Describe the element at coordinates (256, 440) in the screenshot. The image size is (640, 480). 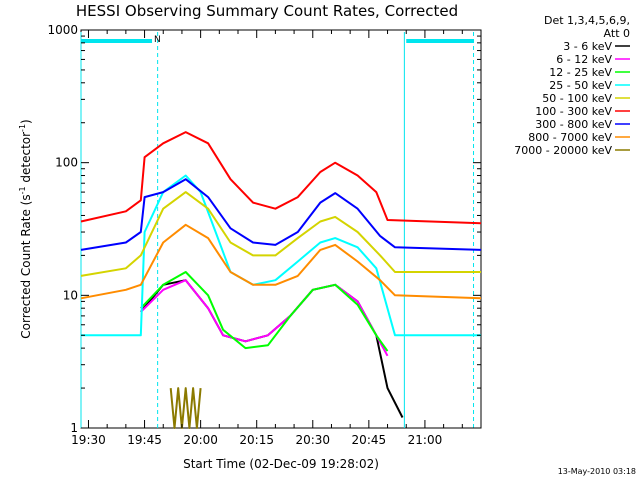
I see `x-tick-label: 20:15` at that location.